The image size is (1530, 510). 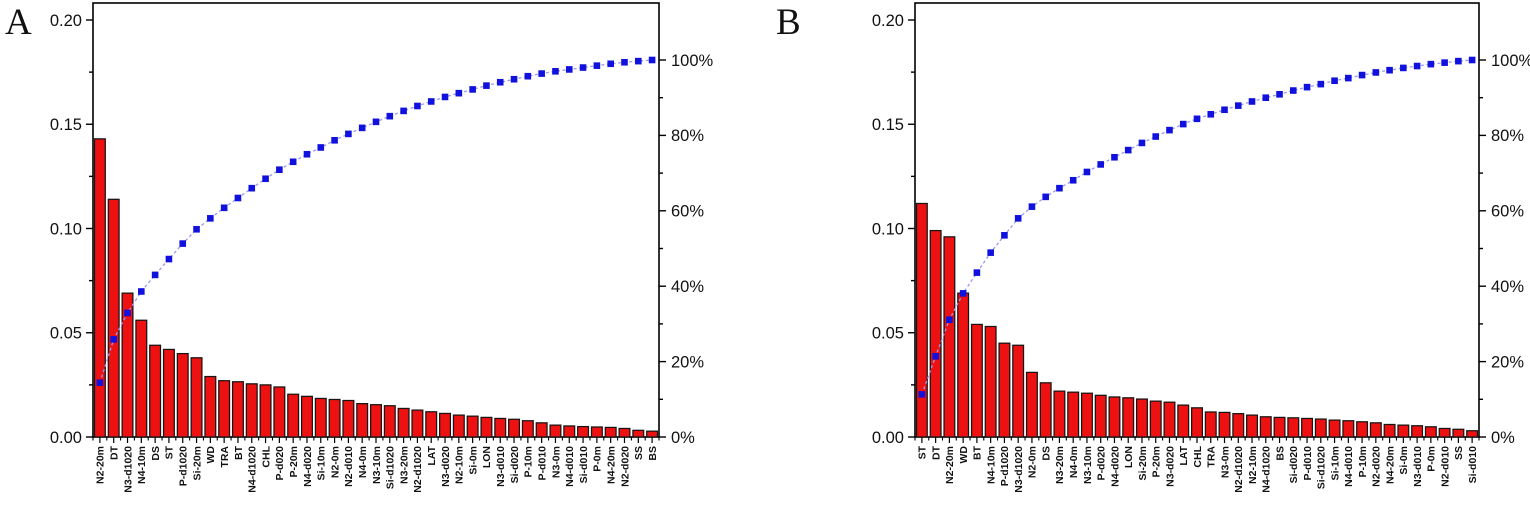 I want to click on x-tick-label: N2-d010, so click(x=1445, y=466).